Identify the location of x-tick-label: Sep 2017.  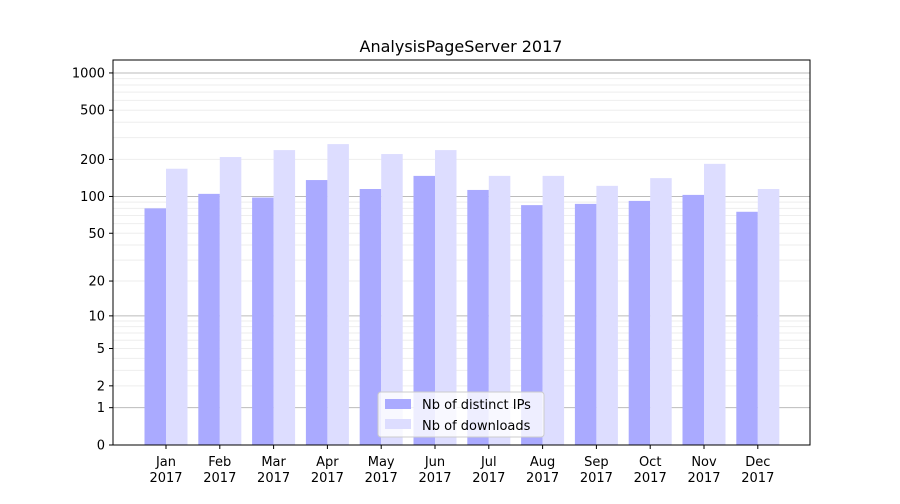
(596, 470).